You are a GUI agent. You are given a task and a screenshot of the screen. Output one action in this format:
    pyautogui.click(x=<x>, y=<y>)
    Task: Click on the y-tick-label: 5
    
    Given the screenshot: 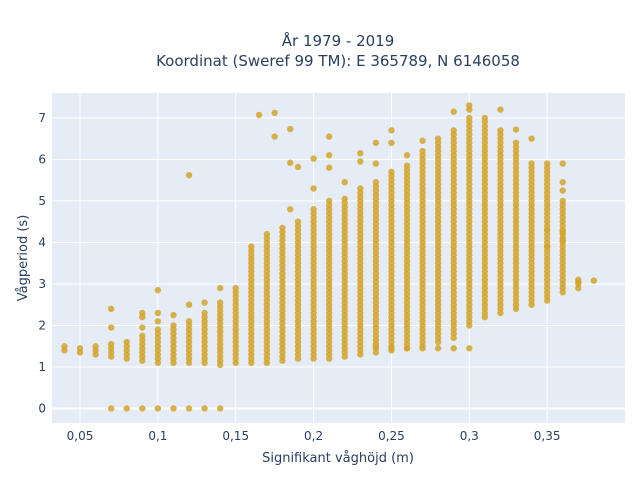 What is the action you would take?
    pyautogui.click(x=42, y=201)
    